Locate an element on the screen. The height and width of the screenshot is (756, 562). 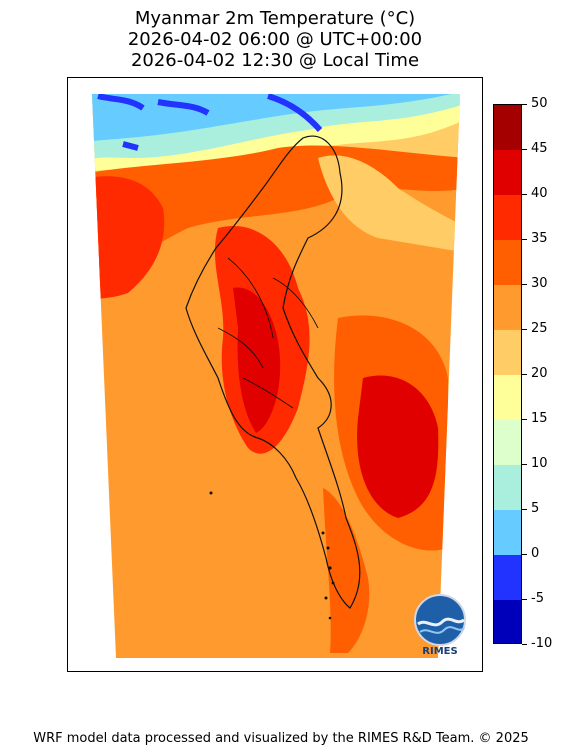
field-40-45-central is located at coordinates (257, 360).